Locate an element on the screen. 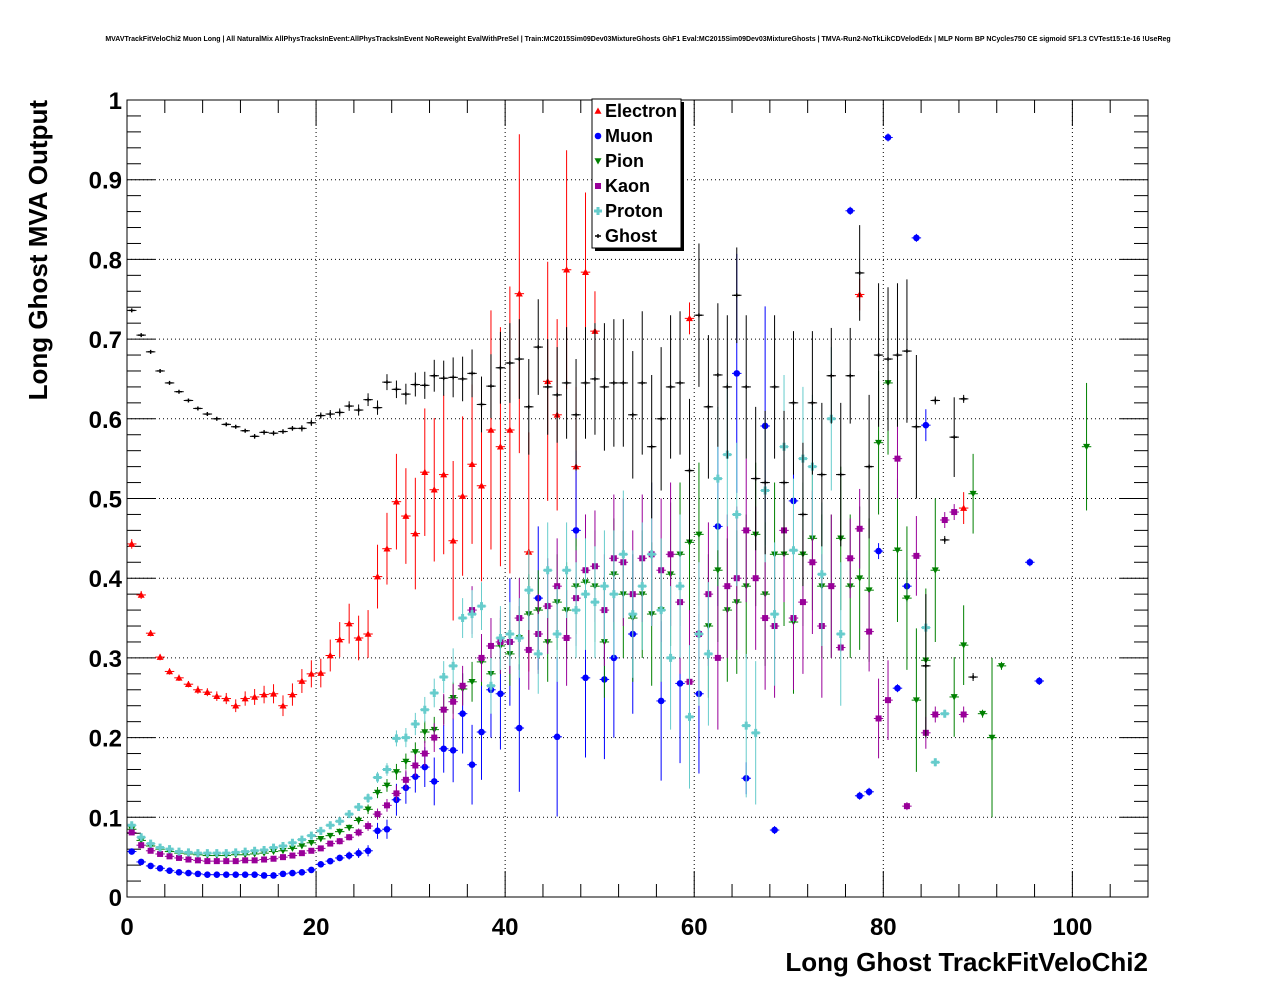 The image size is (1276, 996). y-tick-label: 0.8 is located at coordinates (105, 260).